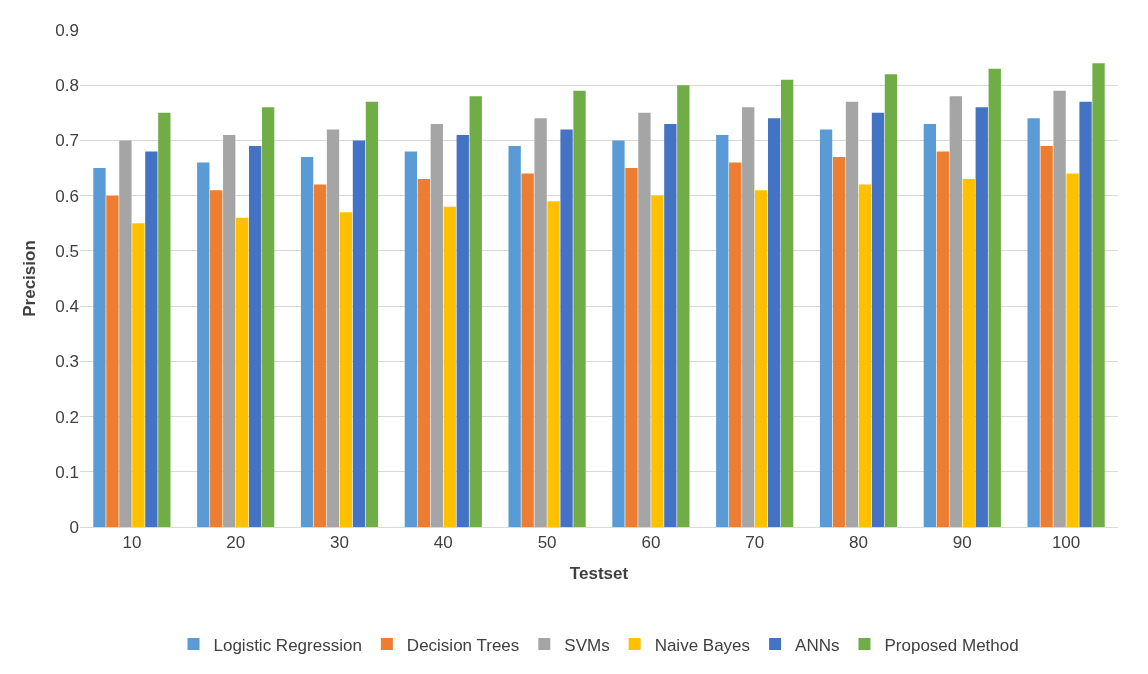 The height and width of the screenshot is (674, 1148). Describe the element at coordinates (951, 645) in the screenshot. I see `legend-label: Proposed Method` at that location.